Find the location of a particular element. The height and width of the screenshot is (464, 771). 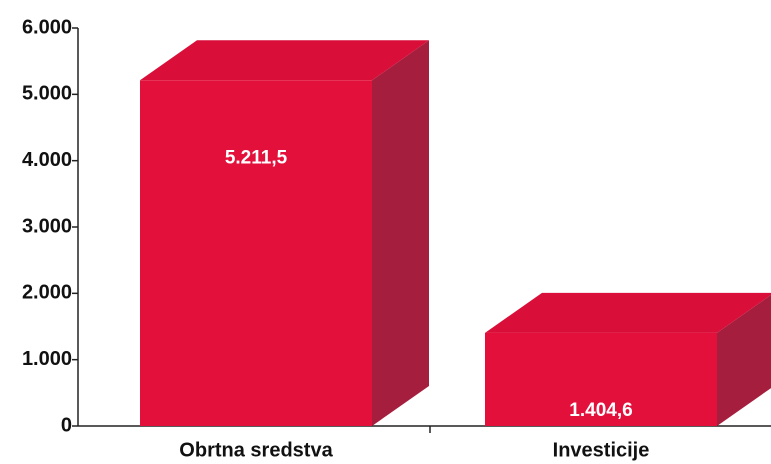

bar is located at coordinates (601, 379).